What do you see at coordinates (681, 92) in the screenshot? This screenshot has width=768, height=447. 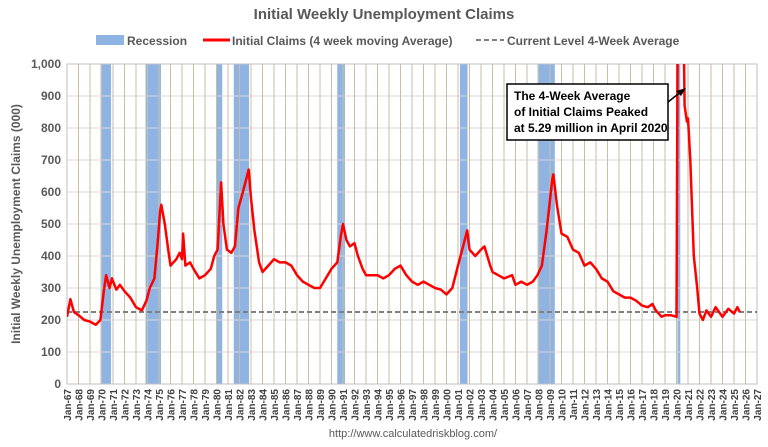 I see `annotation-arrowhead` at bounding box center [681, 92].